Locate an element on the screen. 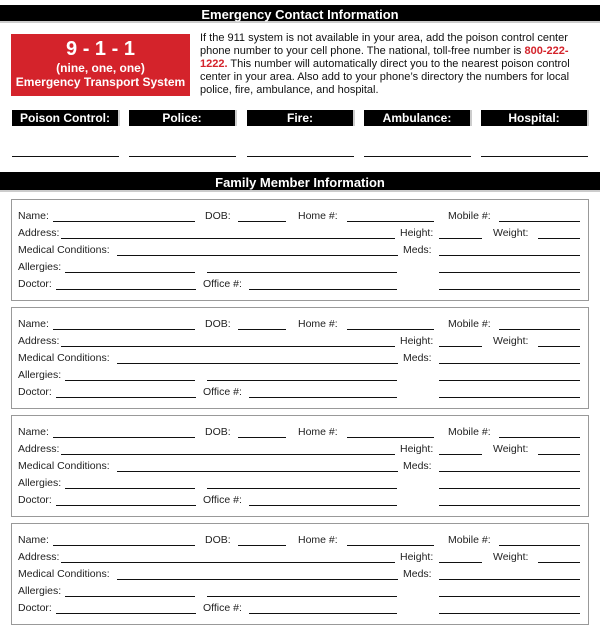 The image size is (600, 625). contact-label-2: Fire: is located at coordinates (301, 118).